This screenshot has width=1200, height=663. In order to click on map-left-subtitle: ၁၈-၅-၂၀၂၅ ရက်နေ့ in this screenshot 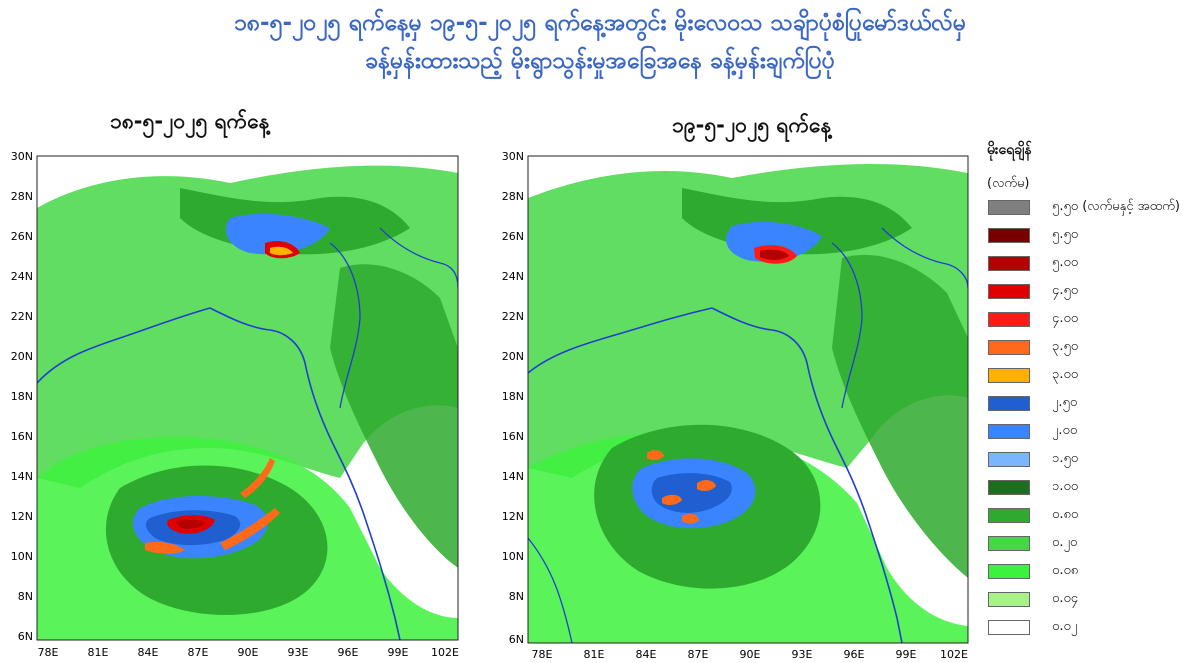, I will do `click(190, 121)`.